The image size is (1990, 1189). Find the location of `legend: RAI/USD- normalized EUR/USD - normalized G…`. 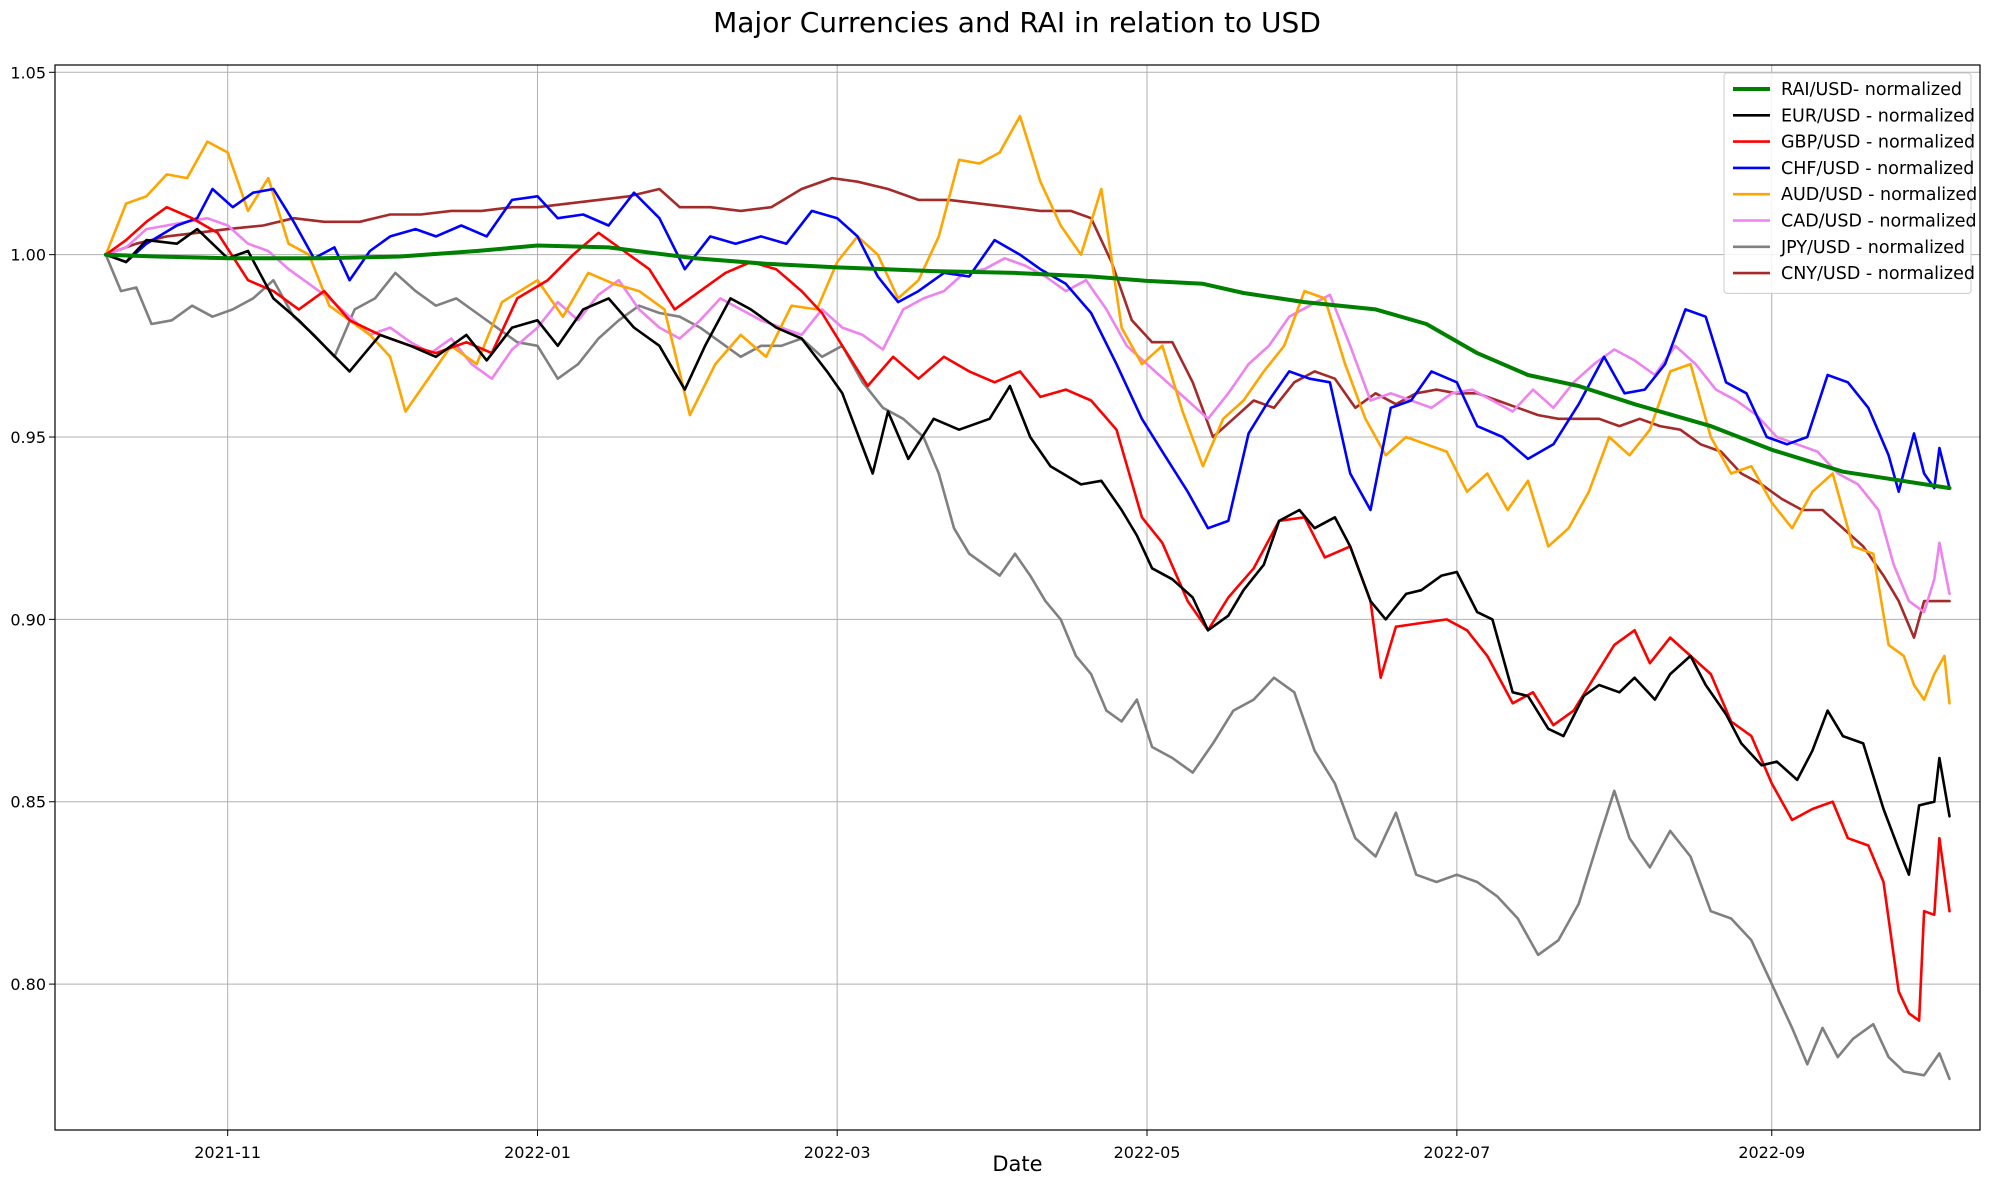

legend: RAI/USD- normalized EUR/USD - normalized G… is located at coordinates (1850, 183).